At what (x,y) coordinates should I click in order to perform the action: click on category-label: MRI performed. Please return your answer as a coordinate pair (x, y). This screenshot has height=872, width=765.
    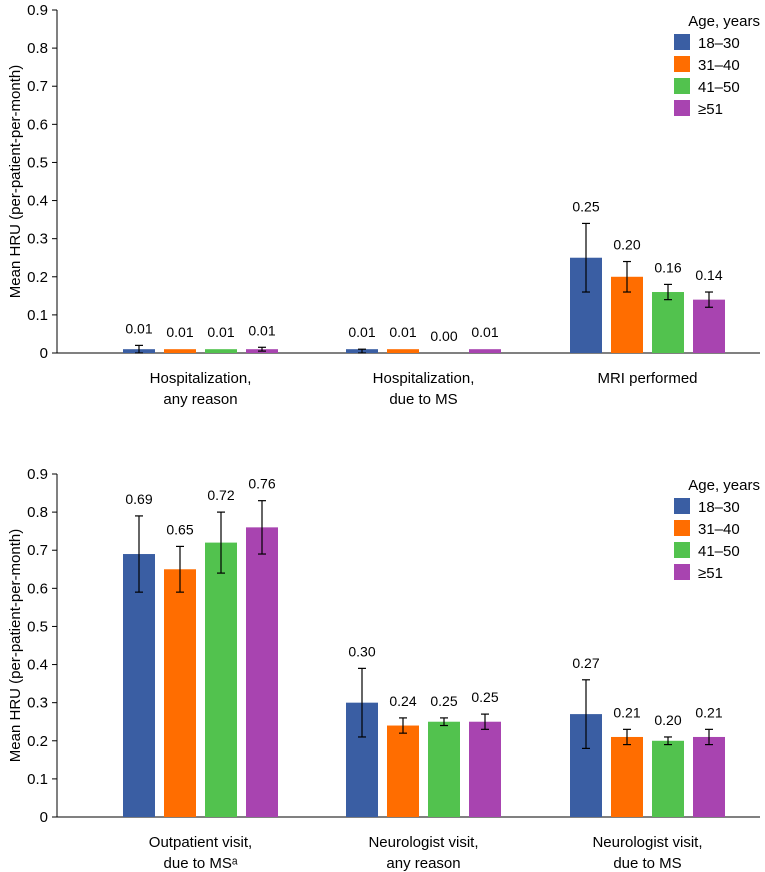
    Looking at the image, I should click on (647, 378).